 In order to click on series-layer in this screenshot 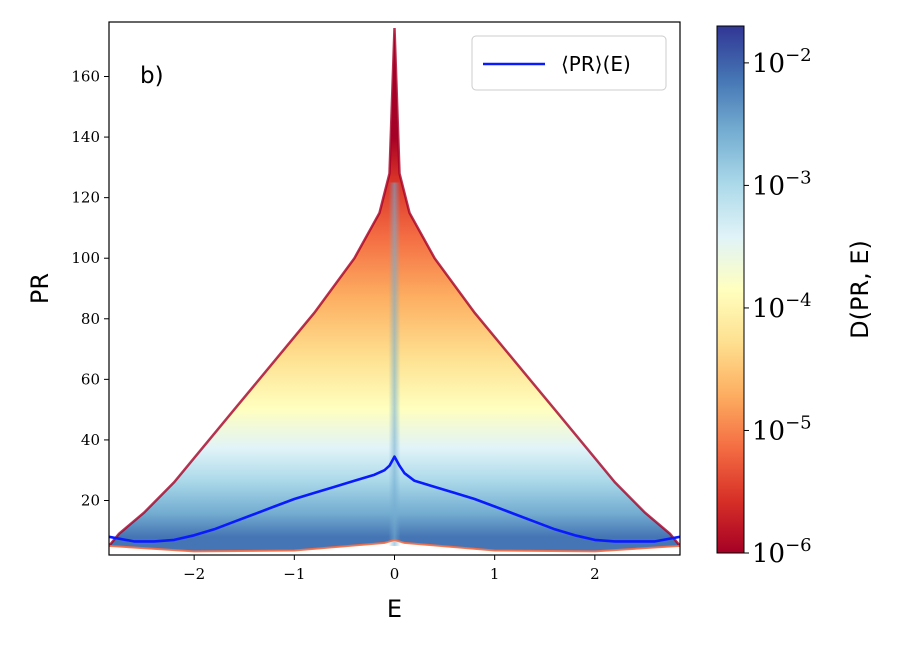, I will do `click(394, 499)`.